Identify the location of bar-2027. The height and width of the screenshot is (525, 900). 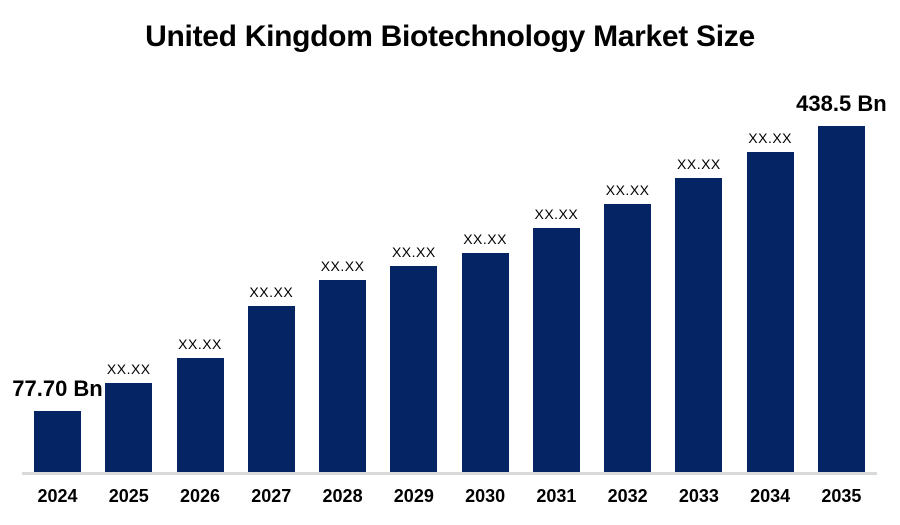
(271, 389).